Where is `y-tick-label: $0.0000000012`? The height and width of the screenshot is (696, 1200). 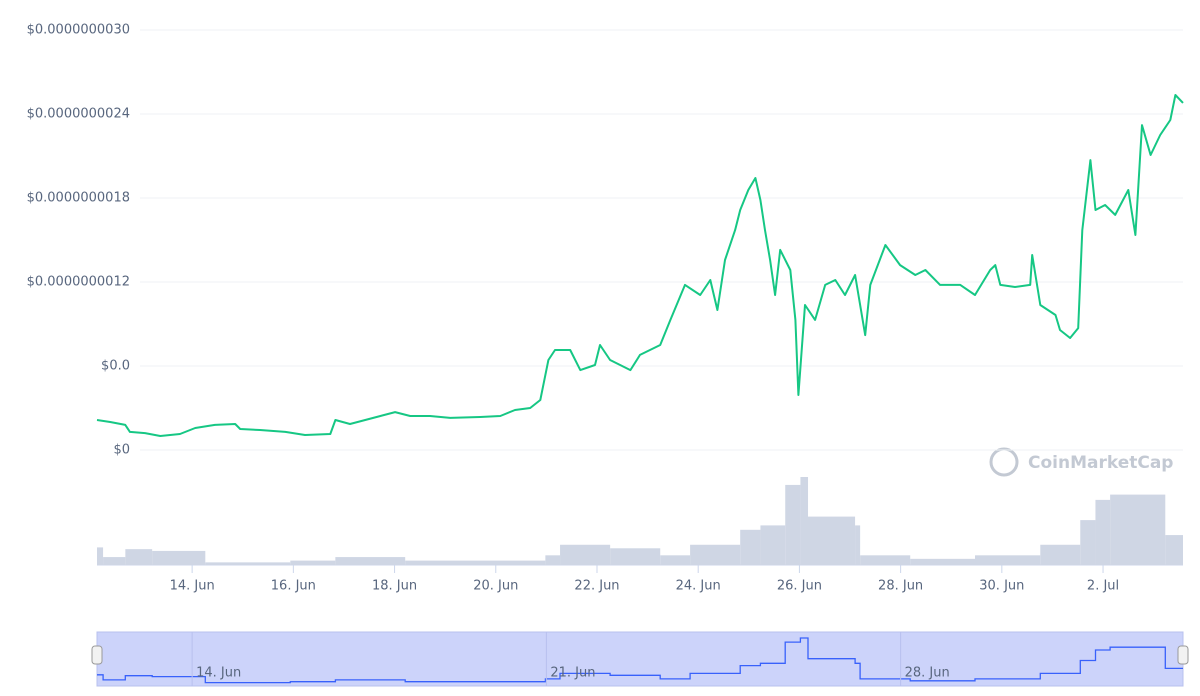
y-tick-label: $0.0000000012 is located at coordinates (78, 282).